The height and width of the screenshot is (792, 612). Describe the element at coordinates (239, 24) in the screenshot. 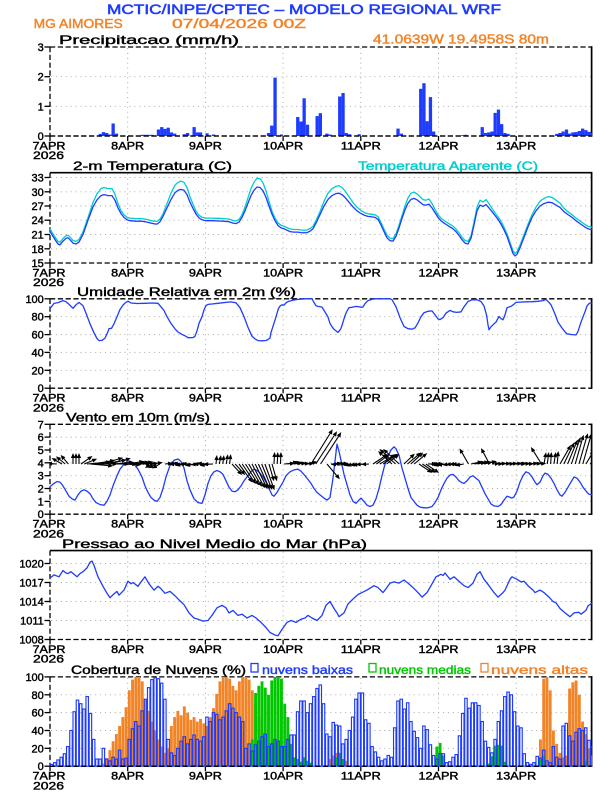

I see `svg-text: 07/04/2026 00Z` at that location.